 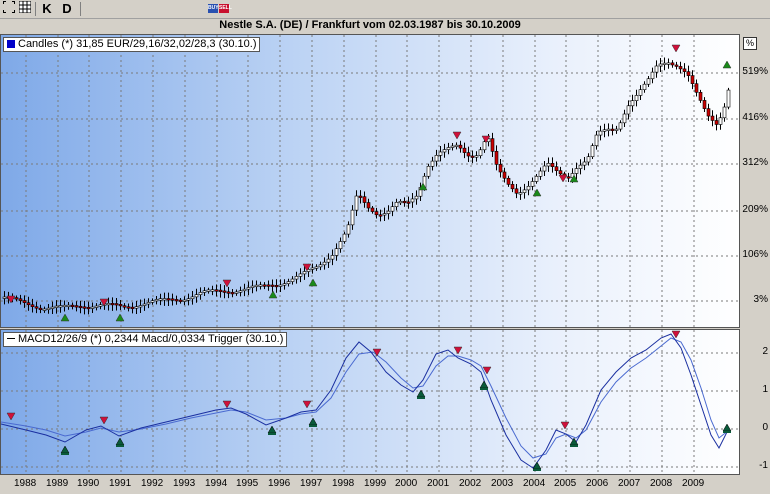 What do you see at coordinates (597, 483) in the screenshot?
I see `x-tick-label: 2006` at bounding box center [597, 483].